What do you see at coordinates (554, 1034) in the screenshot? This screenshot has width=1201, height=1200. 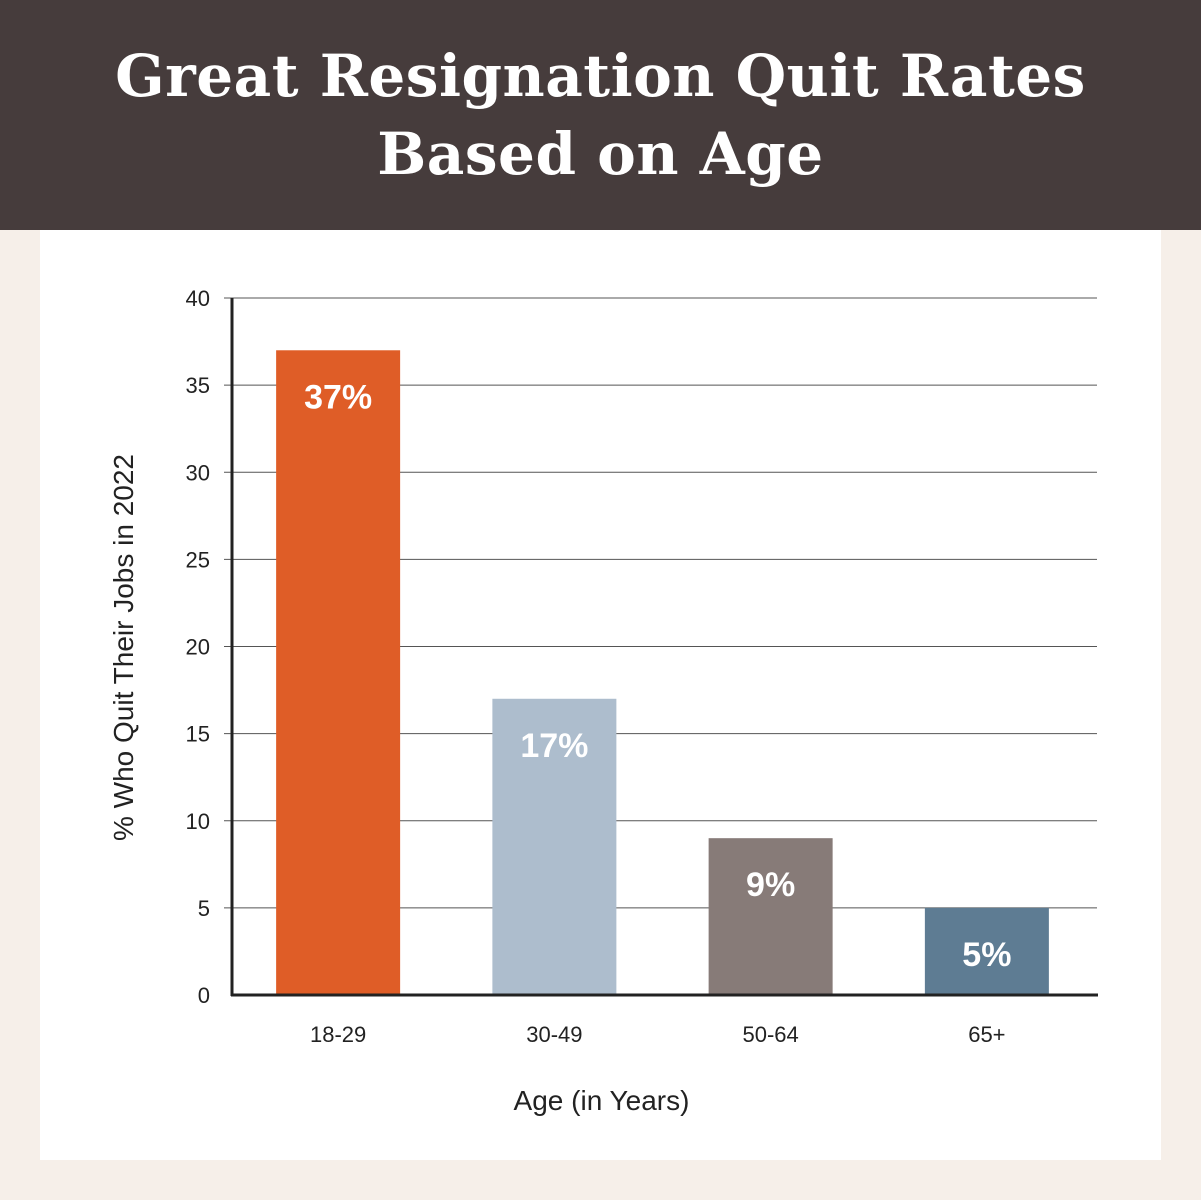 I see `x-tick-label: 30-49` at bounding box center [554, 1034].